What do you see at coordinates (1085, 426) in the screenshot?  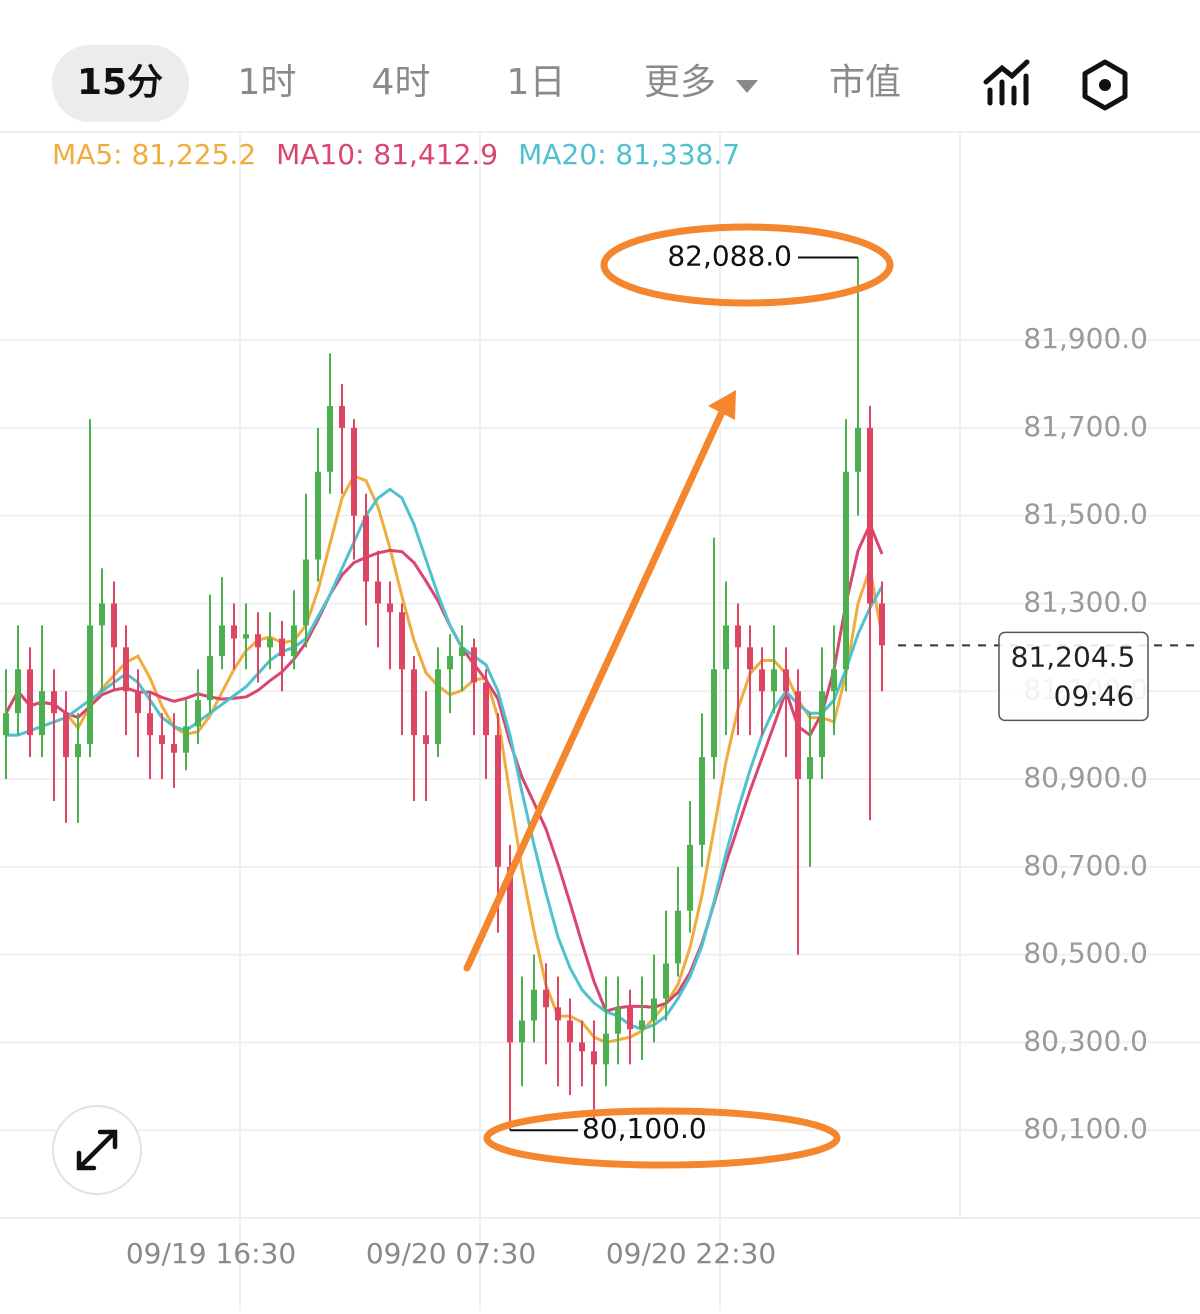 I see `y-tick-label: 81,700.0` at bounding box center [1085, 426].